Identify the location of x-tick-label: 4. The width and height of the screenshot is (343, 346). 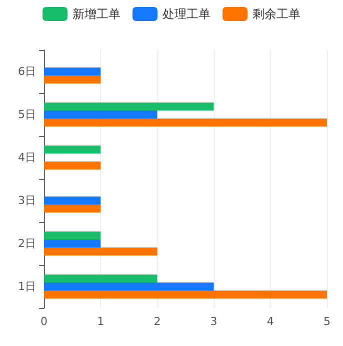
(270, 321).